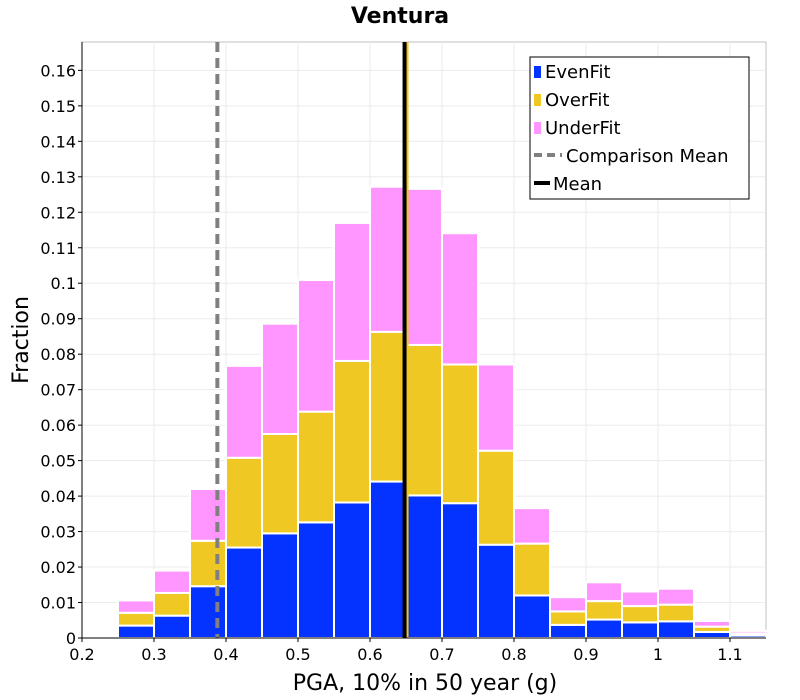 This screenshot has width=800, height=700. What do you see at coordinates (58, 567) in the screenshot?
I see `y-tick-label: 0.02` at bounding box center [58, 567].